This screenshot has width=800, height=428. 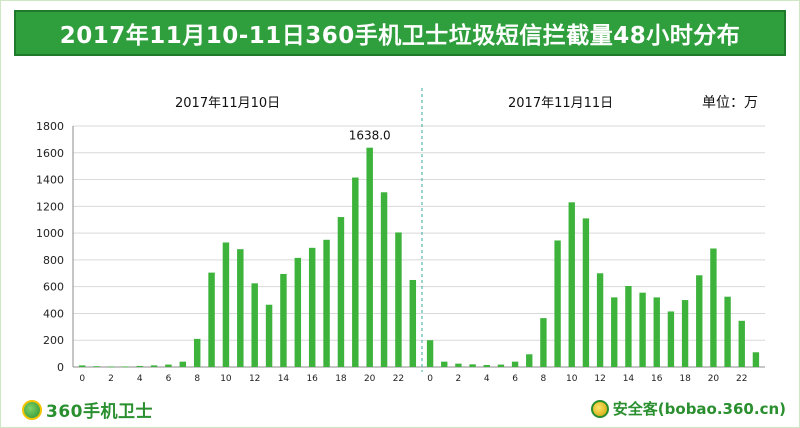 I want to click on shield-logo-icon, so click(x=32, y=409).